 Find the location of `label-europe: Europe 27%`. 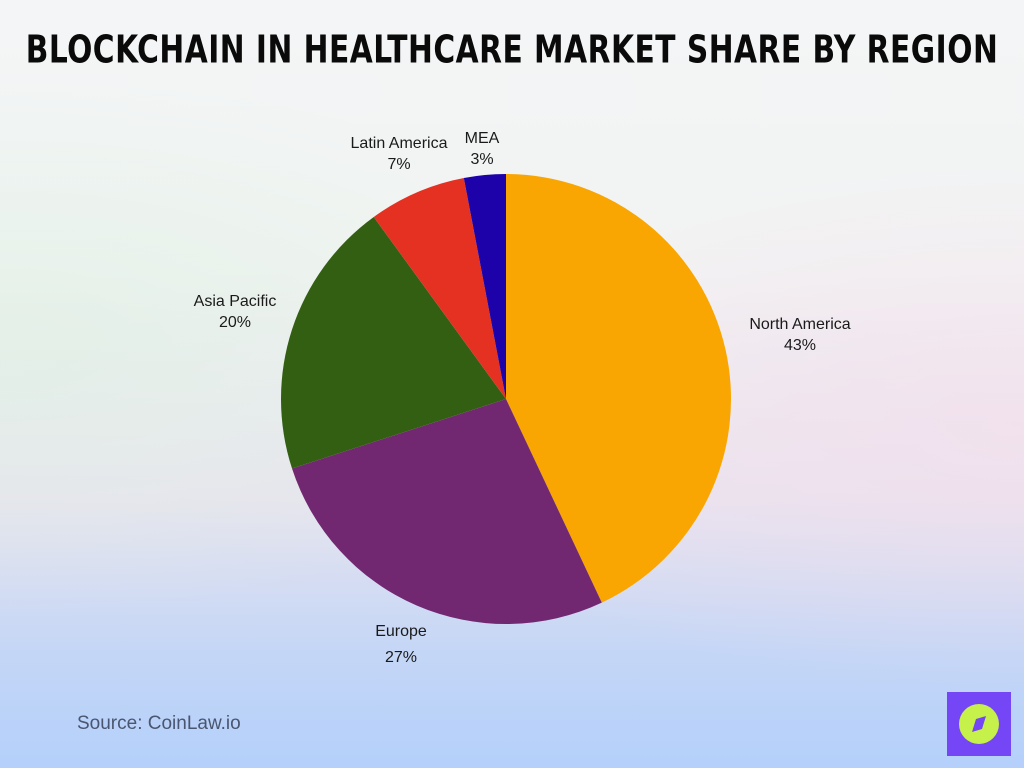

label-europe: Europe 27% is located at coordinates (401, 645).